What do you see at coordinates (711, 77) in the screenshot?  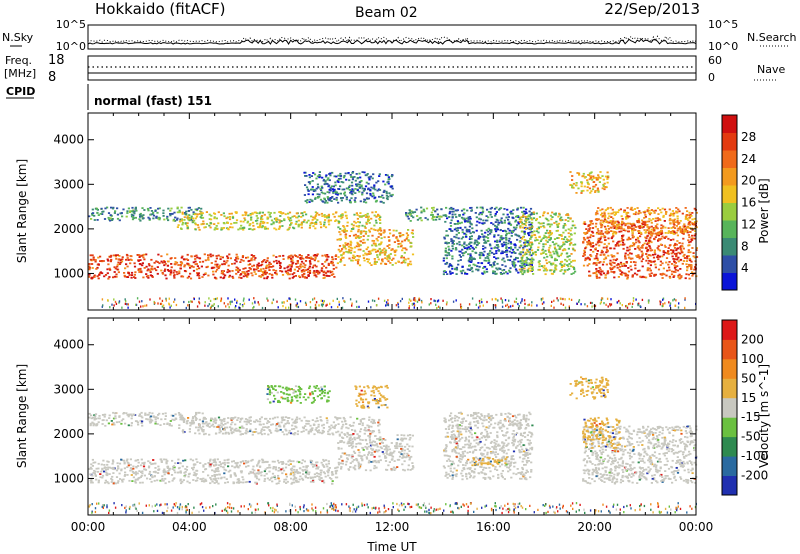 I see `nave-tick-bottom: 0` at bounding box center [711, 77].